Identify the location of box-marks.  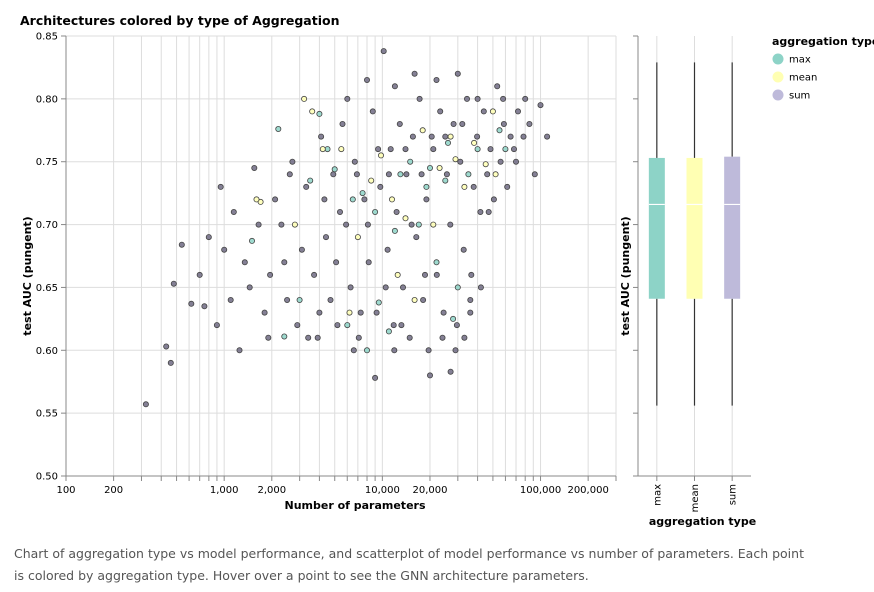
(694, 234).